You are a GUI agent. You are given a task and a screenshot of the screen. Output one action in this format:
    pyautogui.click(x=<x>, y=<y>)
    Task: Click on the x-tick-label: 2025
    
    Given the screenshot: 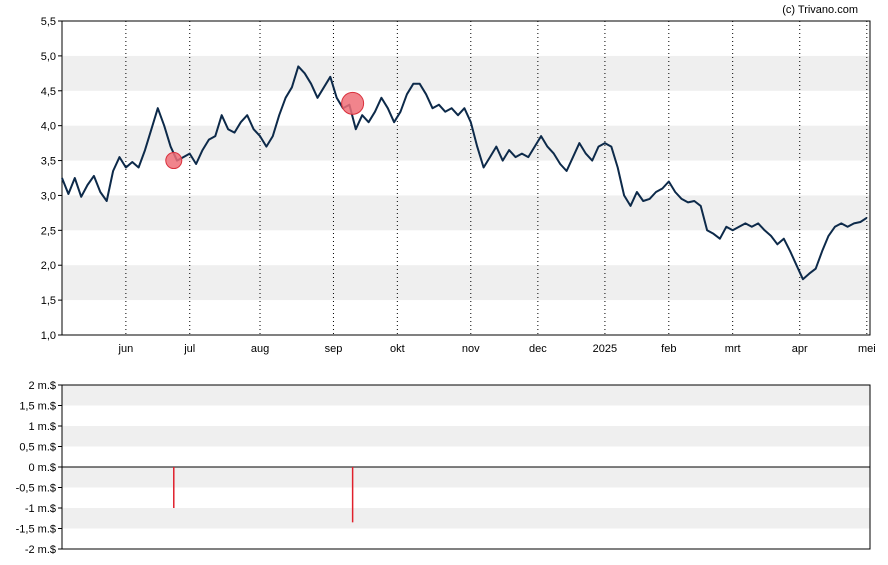 What is the action you would take?
    pyautogui.click(x=605, y=349)
    